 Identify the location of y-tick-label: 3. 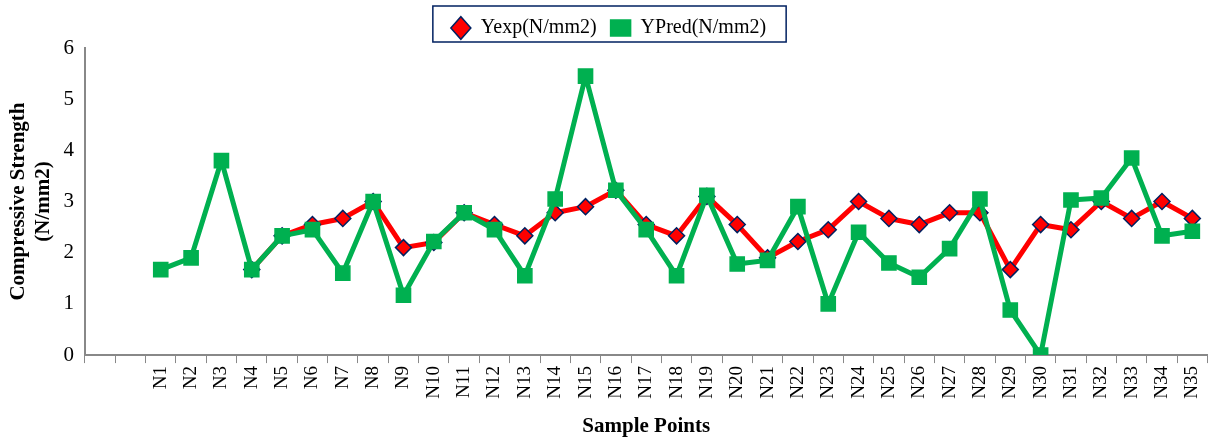
(68, 200).